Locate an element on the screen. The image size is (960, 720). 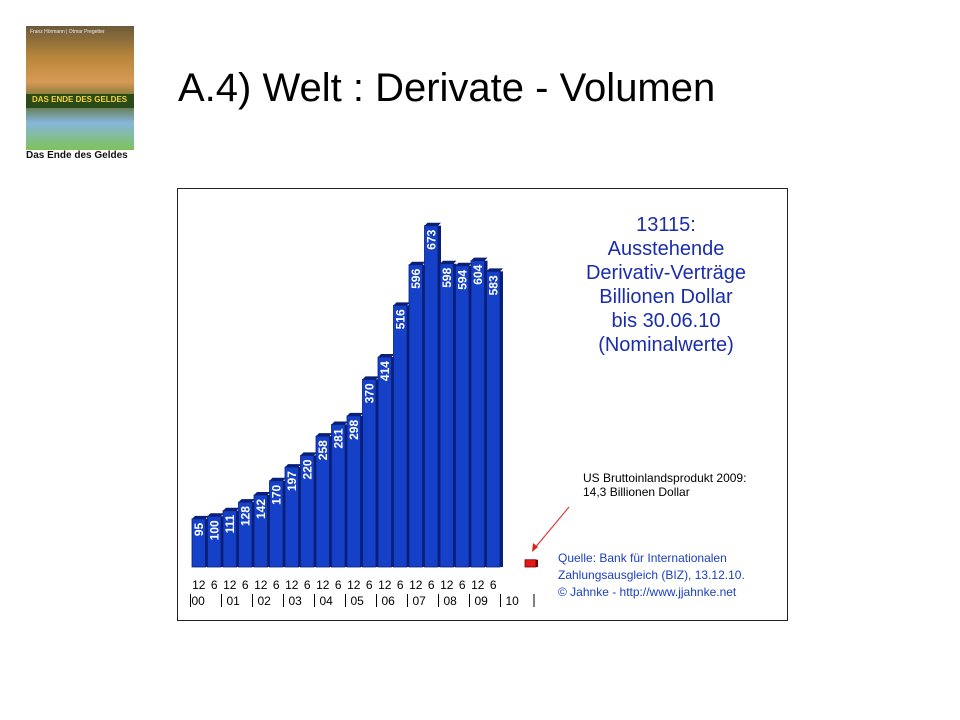
chart-heading-line-0: 13115: is located at coordinates (666, 225).